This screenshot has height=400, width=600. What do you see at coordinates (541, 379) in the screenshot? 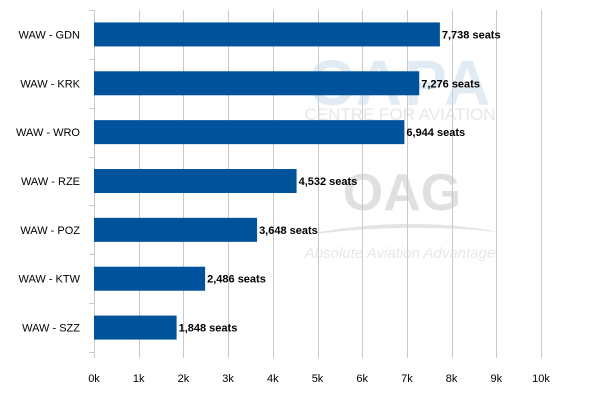
I see `x-tick-label: 10k` at bounding box center [541, 379].